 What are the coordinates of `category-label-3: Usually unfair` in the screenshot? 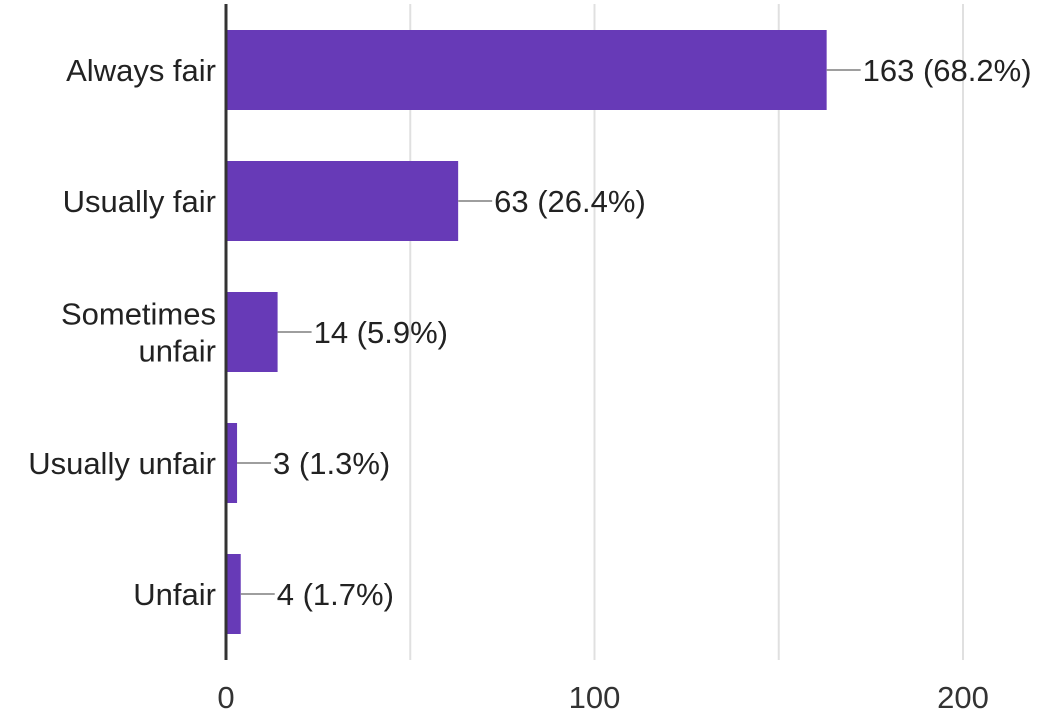 It's located at (122, 463).